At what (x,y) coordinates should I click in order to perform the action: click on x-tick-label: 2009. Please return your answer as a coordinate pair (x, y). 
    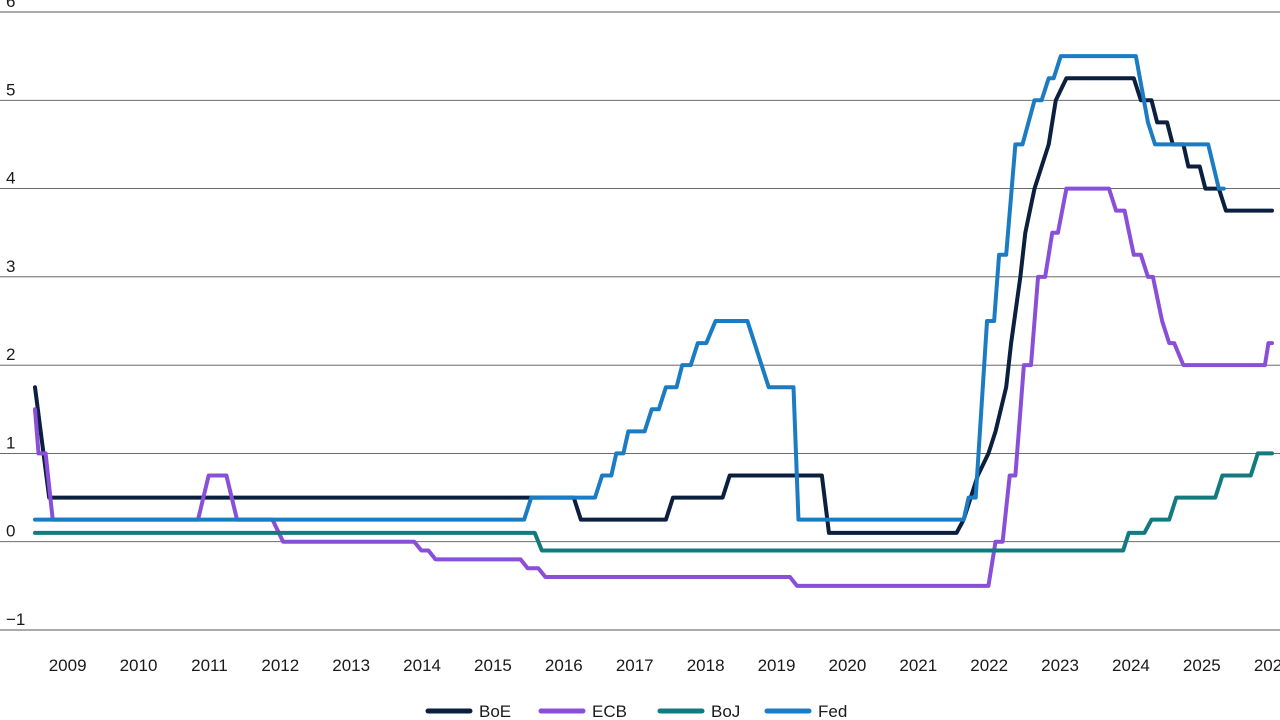
    Looking at the image, I should click on (68, 665).